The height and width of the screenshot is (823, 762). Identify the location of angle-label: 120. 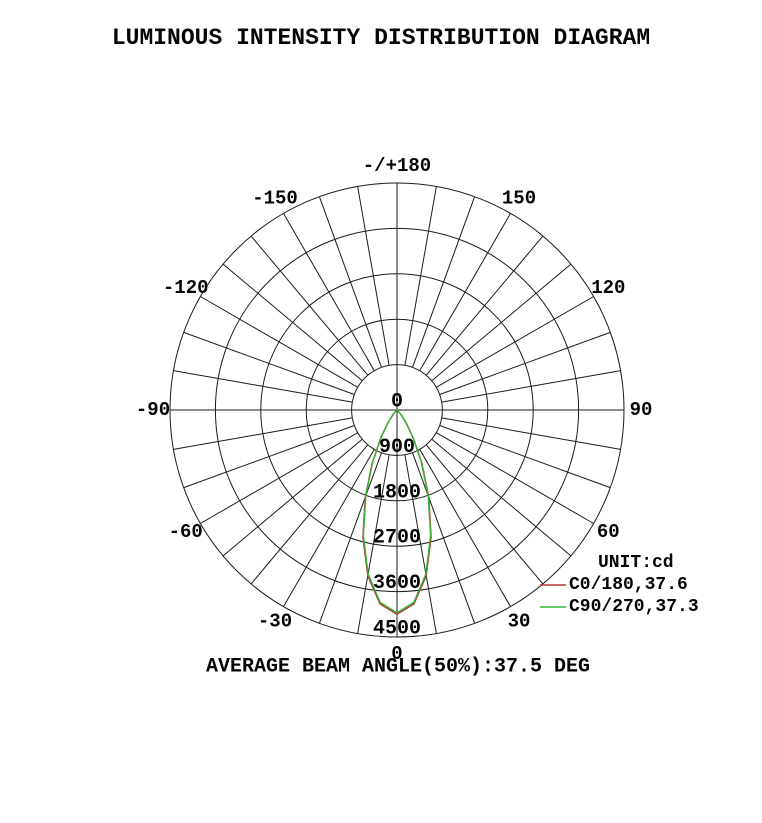
(608, 288).